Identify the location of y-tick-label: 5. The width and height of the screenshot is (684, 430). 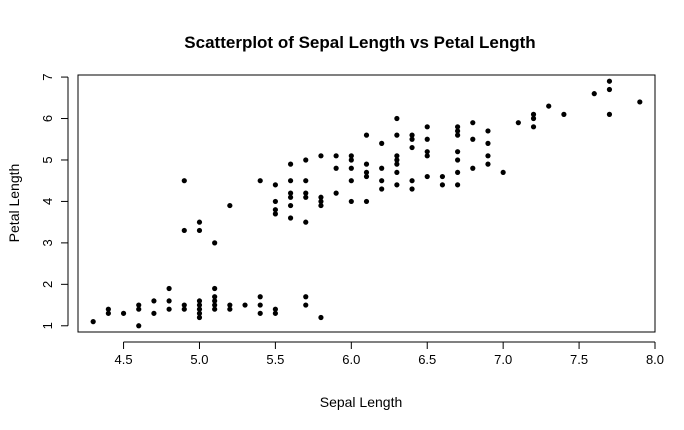
(47, 159).